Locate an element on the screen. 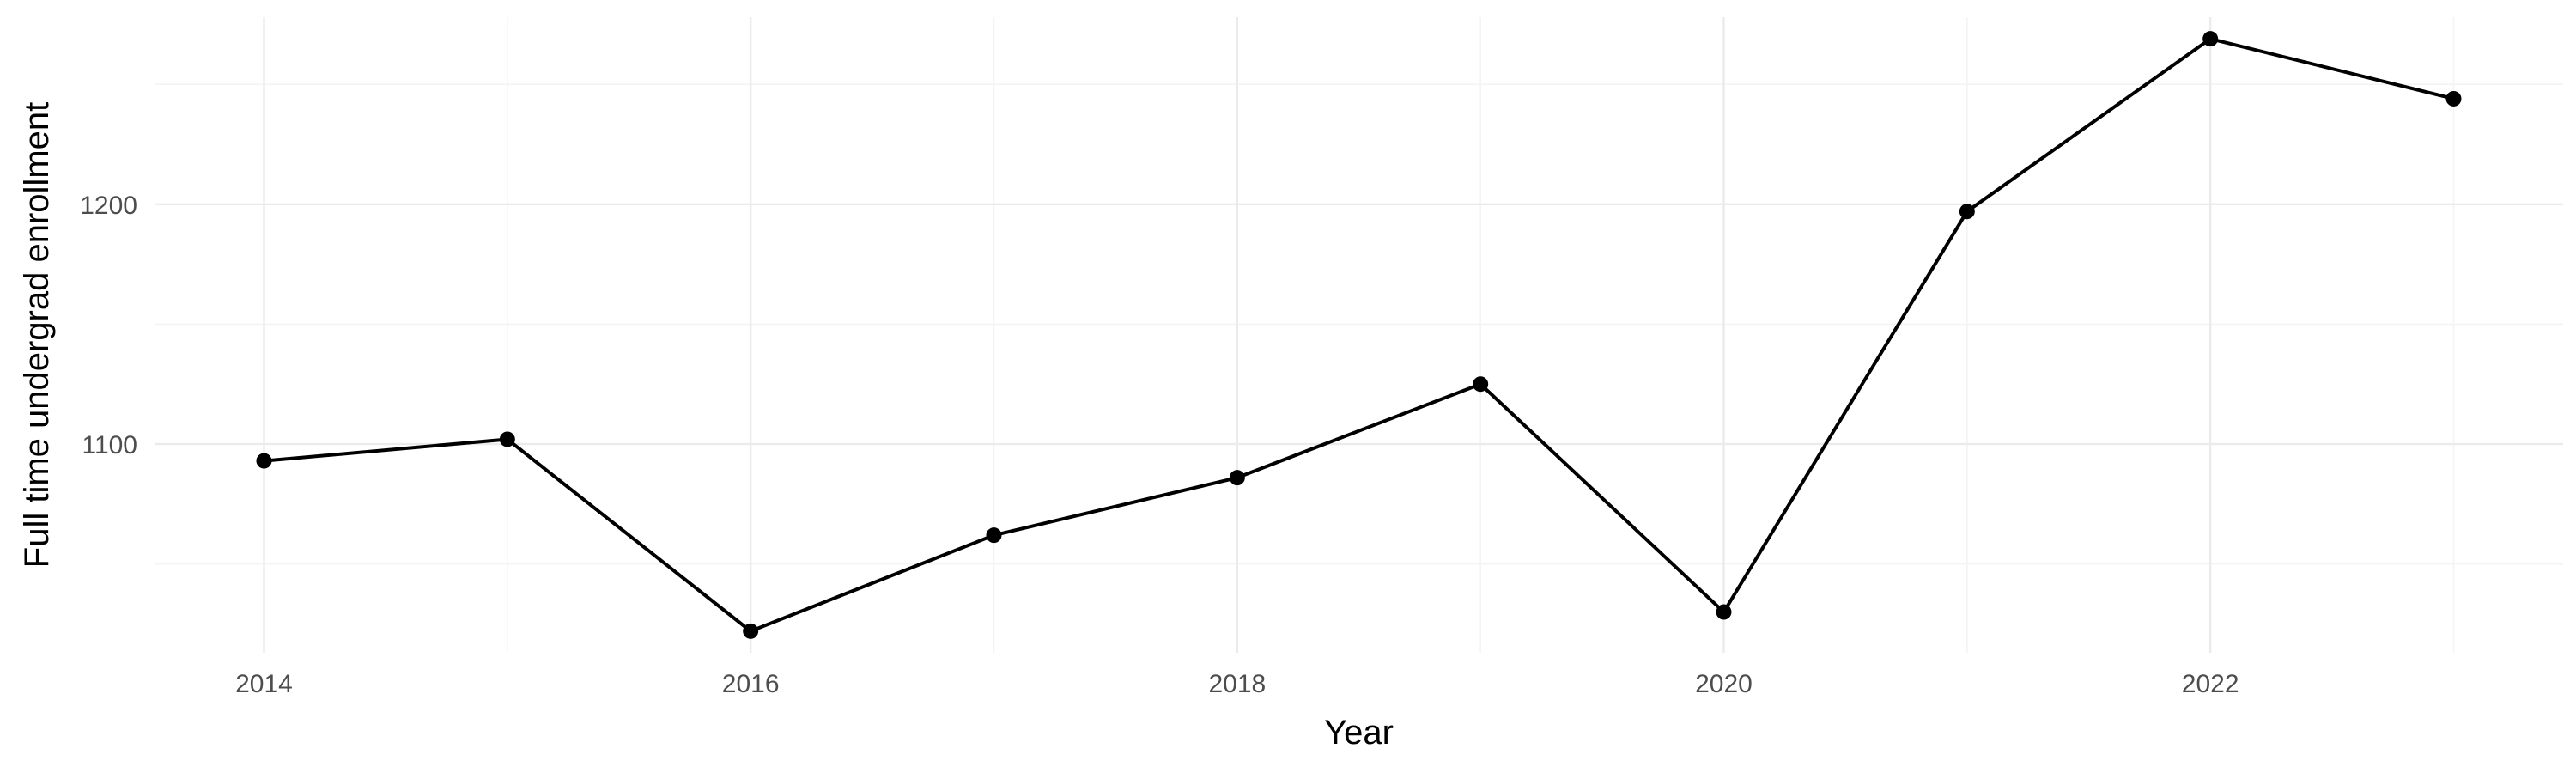  data-point-2018 is located at coordinates (1237, 478).